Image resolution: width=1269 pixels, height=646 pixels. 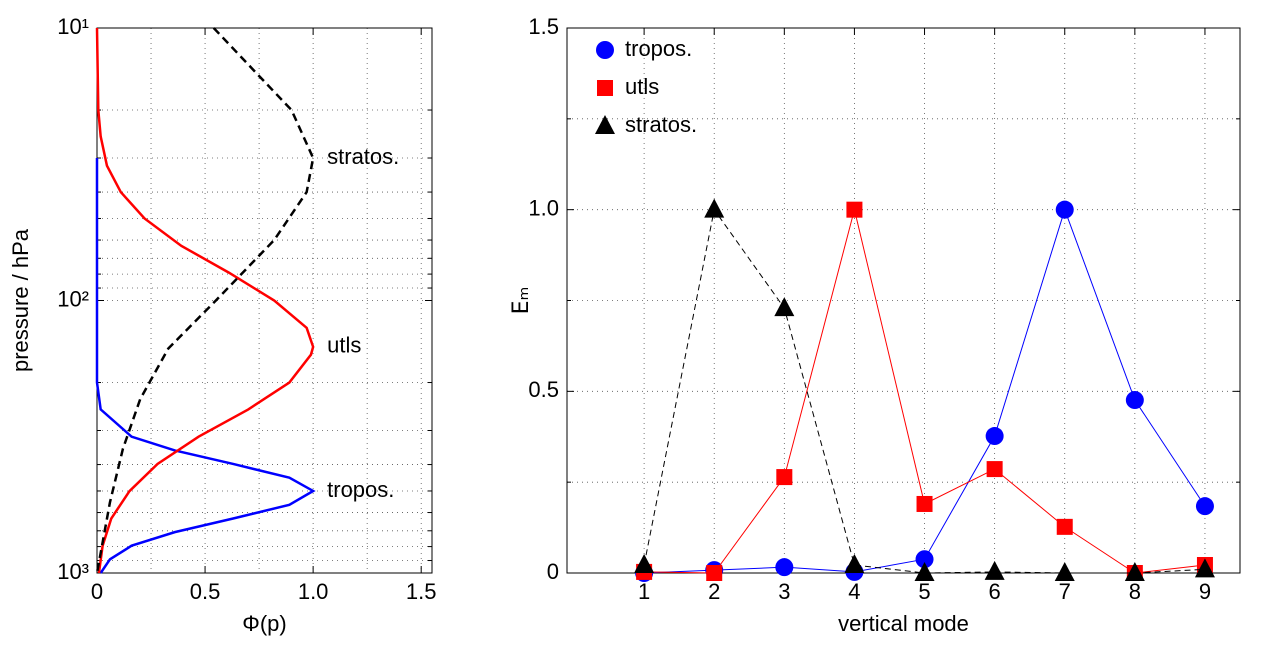 What do you see at coordinates (714, 591) in the screenshot?
I see `x-tick-label: 2` at bounding box center [714, 591].